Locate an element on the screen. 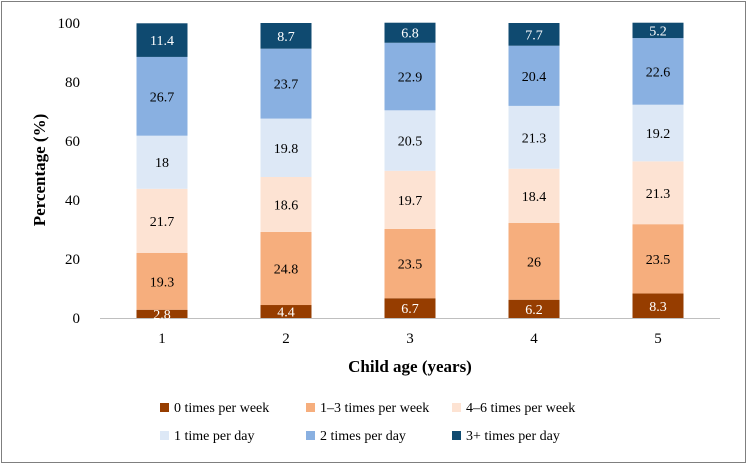 The width and height of the screenshot is (749, 466). data-label: 7.7 is located at coordinates (534, 35).